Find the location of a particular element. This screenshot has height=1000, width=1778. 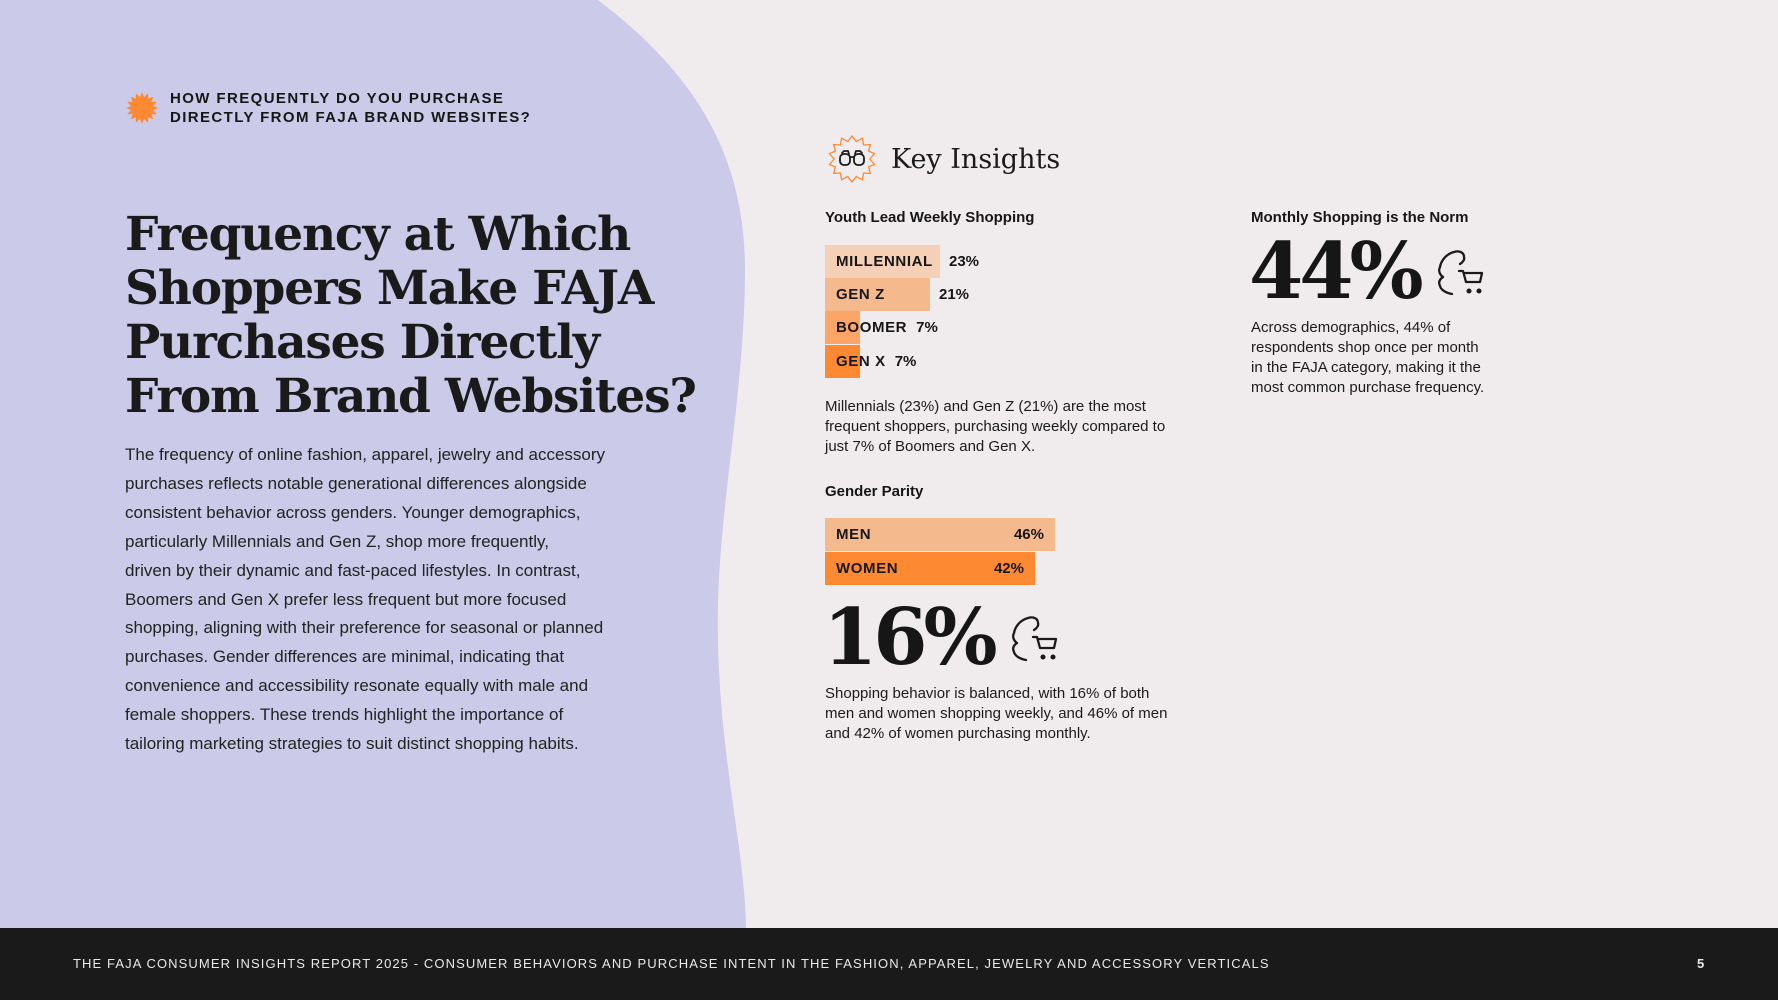

youth-heading: Youth Lead Weekly Shopping is located at coordinates (930, 217).